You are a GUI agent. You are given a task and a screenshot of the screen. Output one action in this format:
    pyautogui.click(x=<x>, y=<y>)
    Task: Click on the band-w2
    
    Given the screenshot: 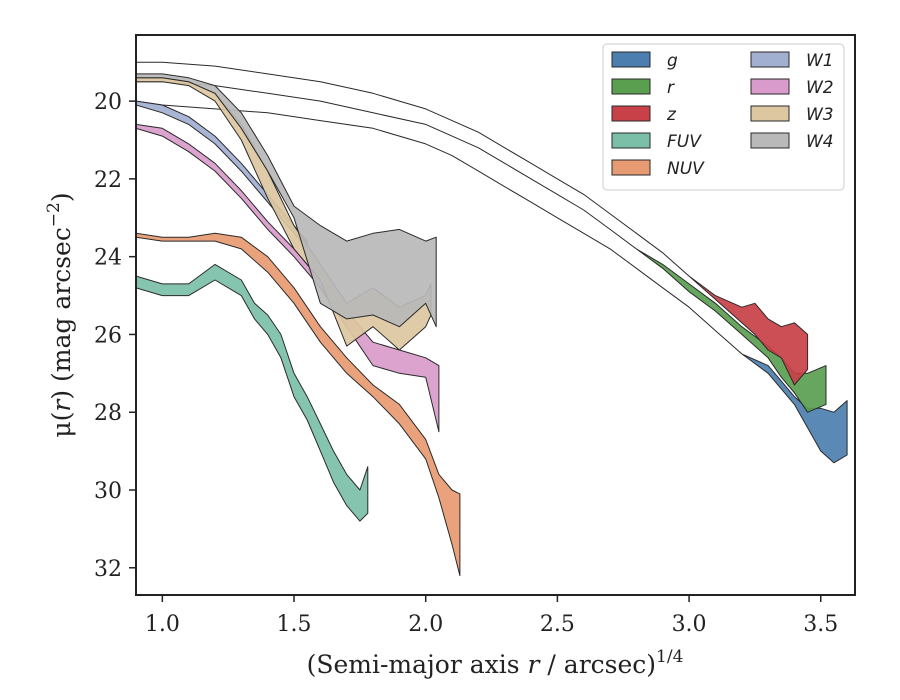 What is the action you would take?
    pyautogui.click(x=288, y=278)
    